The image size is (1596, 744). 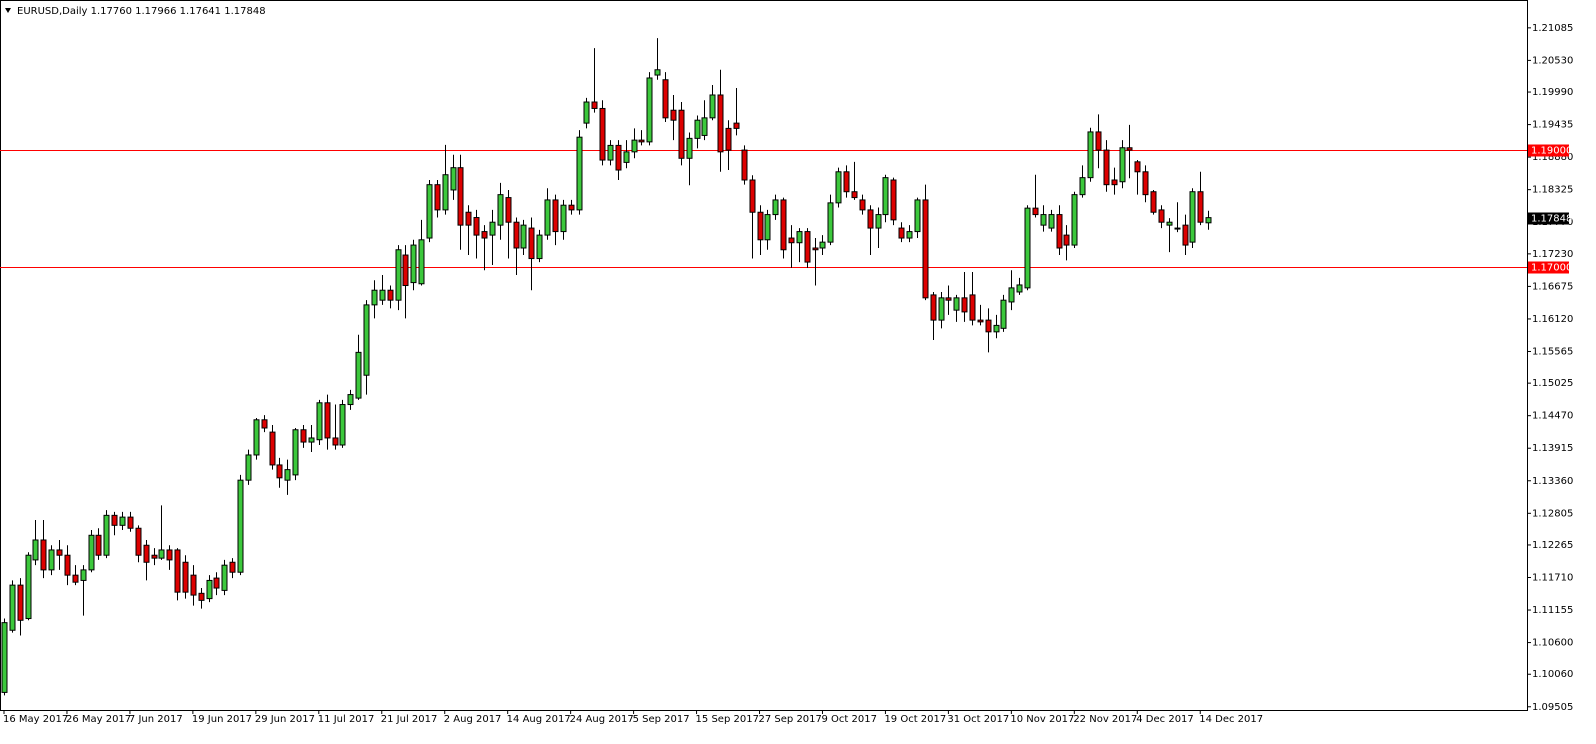 What do you see at coordinates (1231, 719) in the screenshot?
I see `x-tick-label: 14 Dec 2017` at bounding box center [1231, 719].